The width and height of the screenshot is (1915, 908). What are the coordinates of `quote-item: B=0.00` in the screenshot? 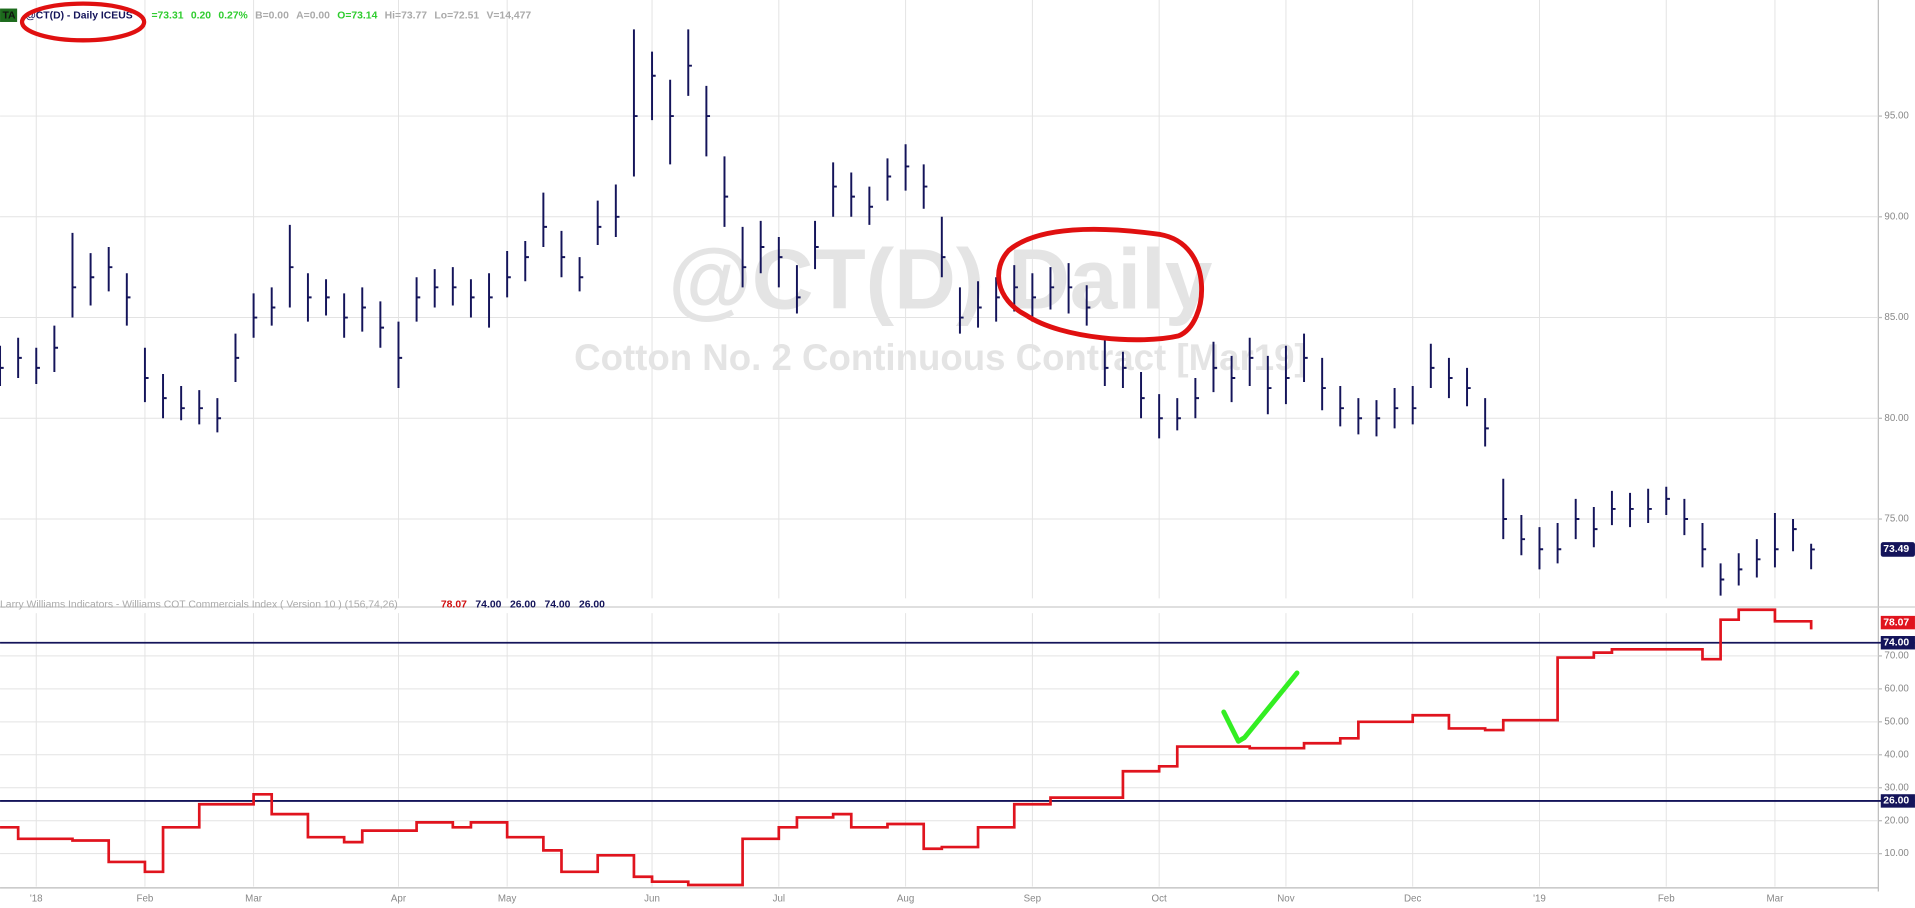 It's located at (272, 16).